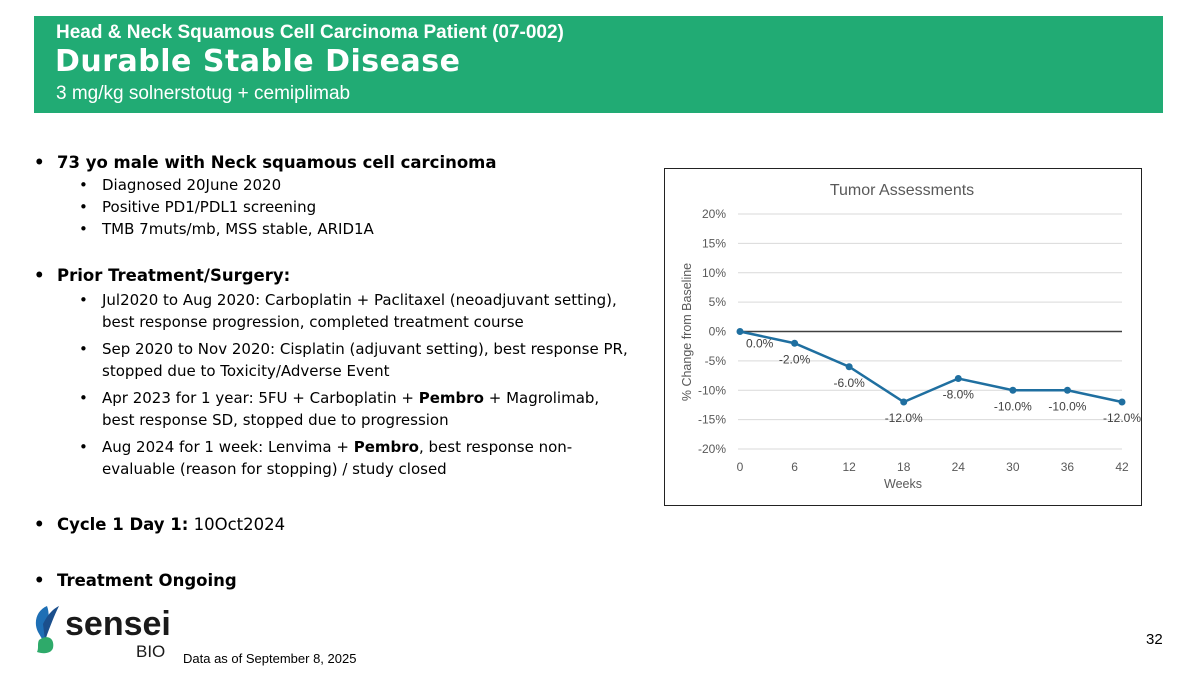  What do you see at coordinates (47, 630) in the screenshot?
I see `logo-mark-icon` at bounding box center [47, 630].